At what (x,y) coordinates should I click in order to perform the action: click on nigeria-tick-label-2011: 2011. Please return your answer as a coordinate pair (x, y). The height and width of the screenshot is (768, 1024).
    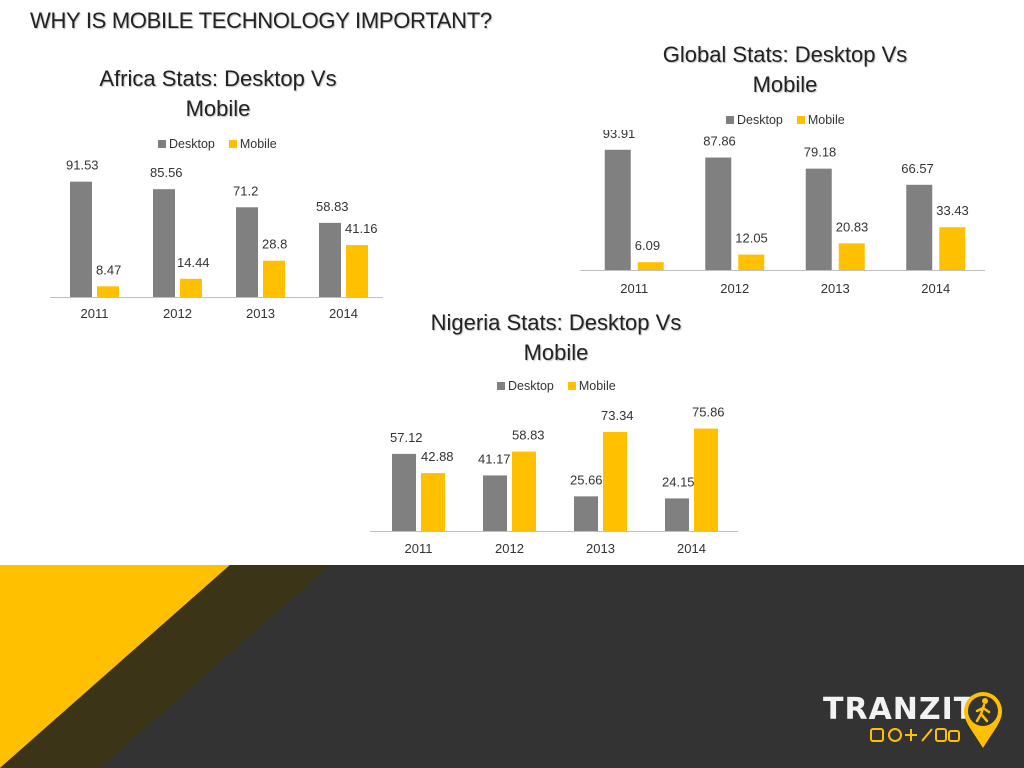
    Looking at the image, I should click on (419, 548).